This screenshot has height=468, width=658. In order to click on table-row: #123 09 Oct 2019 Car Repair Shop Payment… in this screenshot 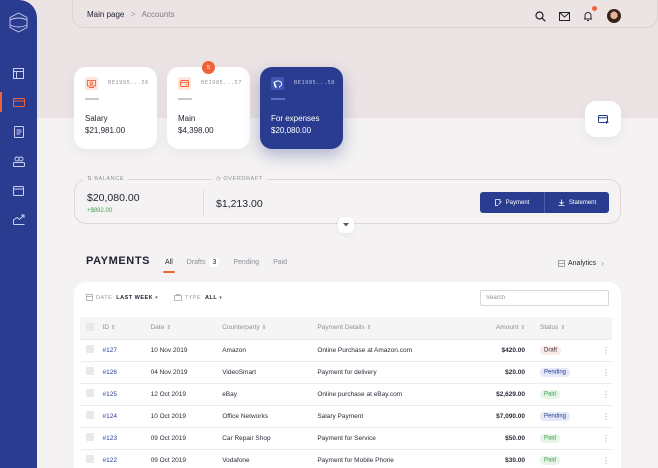, I will do `click(346, 437)`.